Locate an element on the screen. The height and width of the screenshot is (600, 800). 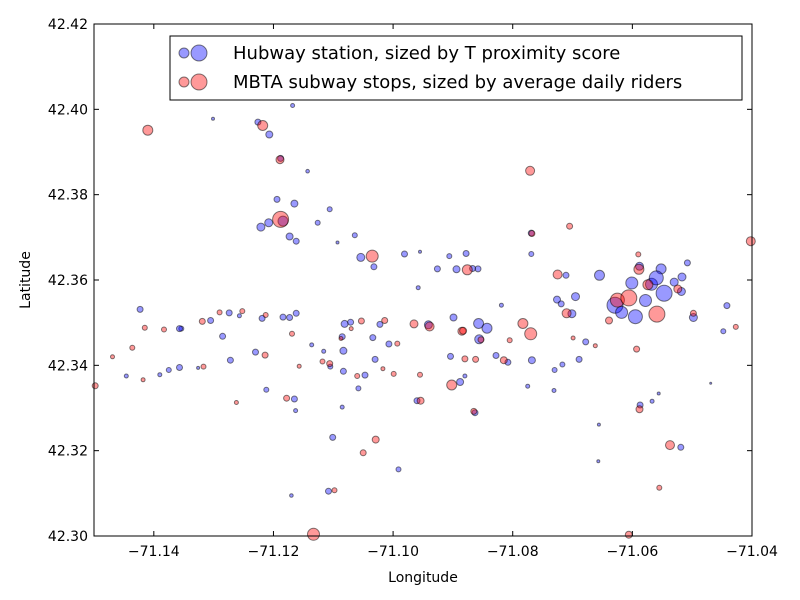
x-tick-label: −71.08 is located at coordinates (513, 552).